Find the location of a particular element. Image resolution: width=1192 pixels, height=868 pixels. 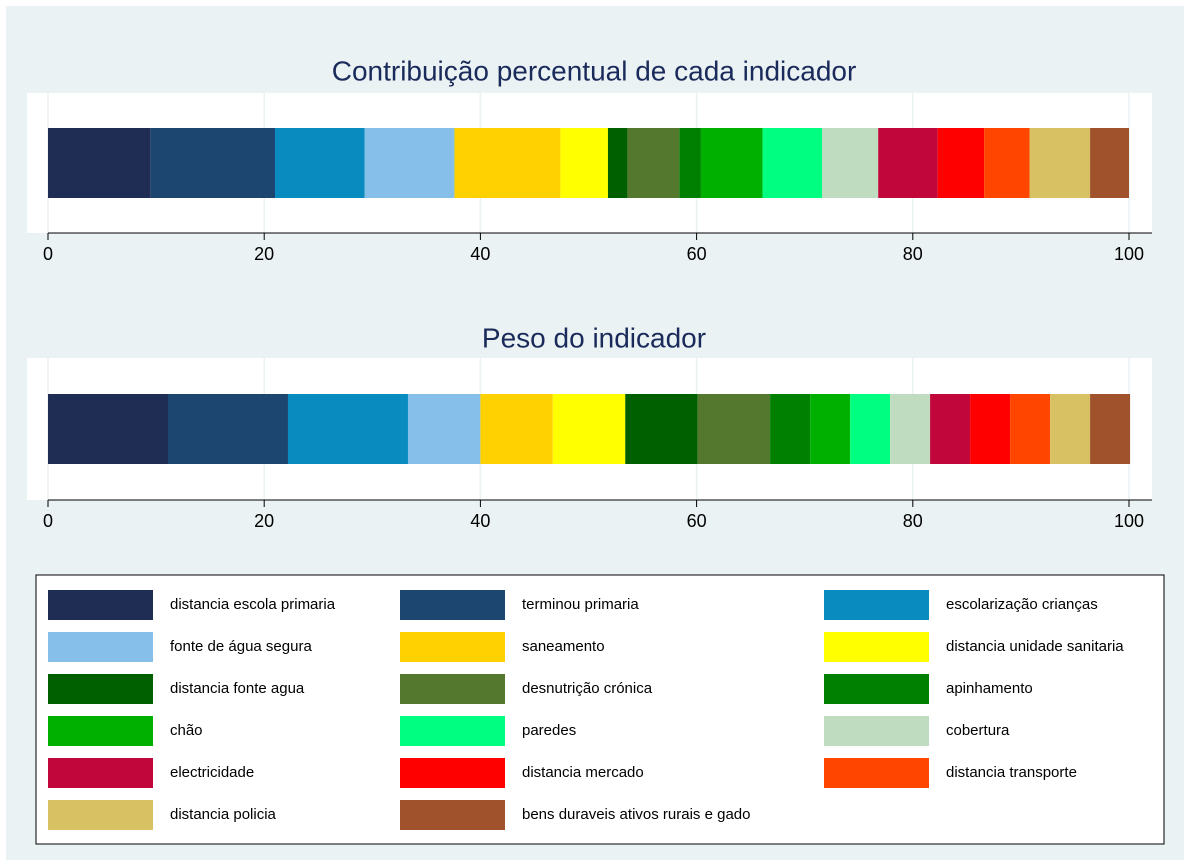

legend-label: fonte de água segura is located at coordinates (241, 646).